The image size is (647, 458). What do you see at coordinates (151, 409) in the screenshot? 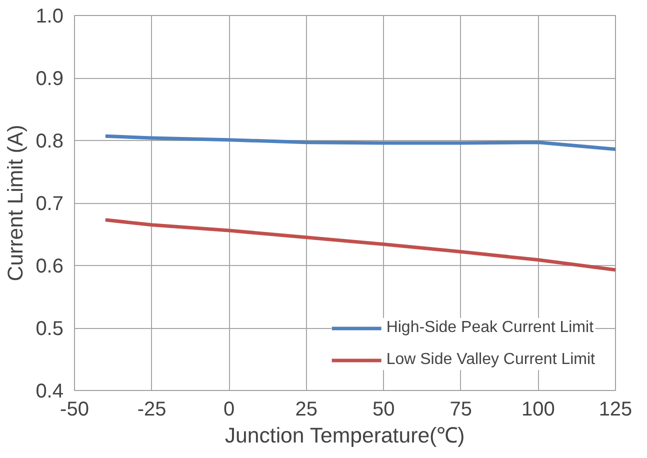
I see `x-tick-label: -25` at bounding box center [151, 409].